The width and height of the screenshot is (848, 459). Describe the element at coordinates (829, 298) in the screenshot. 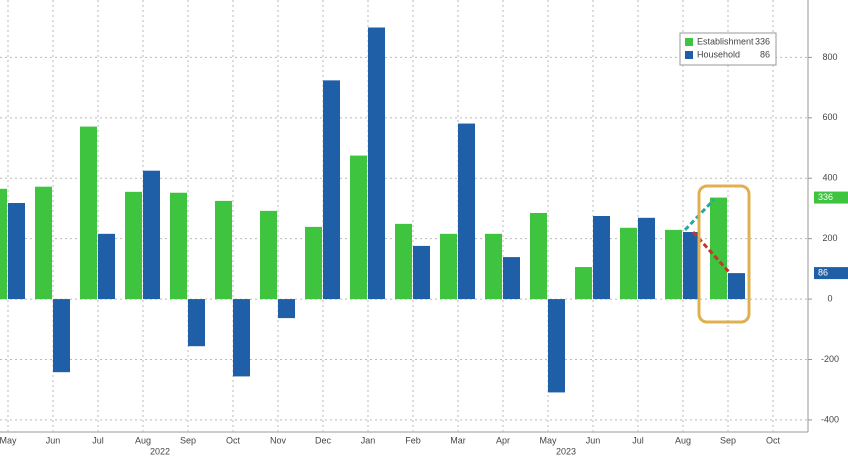

I see `y-tick-label: 0` at that location.